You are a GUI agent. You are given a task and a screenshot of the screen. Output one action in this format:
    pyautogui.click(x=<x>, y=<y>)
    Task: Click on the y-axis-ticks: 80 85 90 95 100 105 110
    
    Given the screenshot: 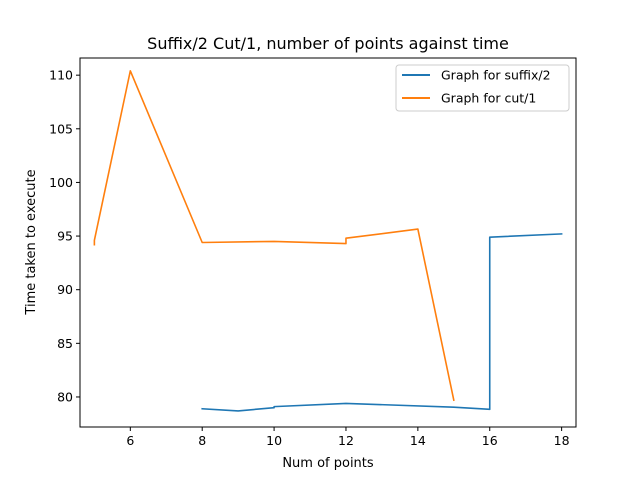 What is the action you would take?
    pyautogui.click(x=64, y=236)
    